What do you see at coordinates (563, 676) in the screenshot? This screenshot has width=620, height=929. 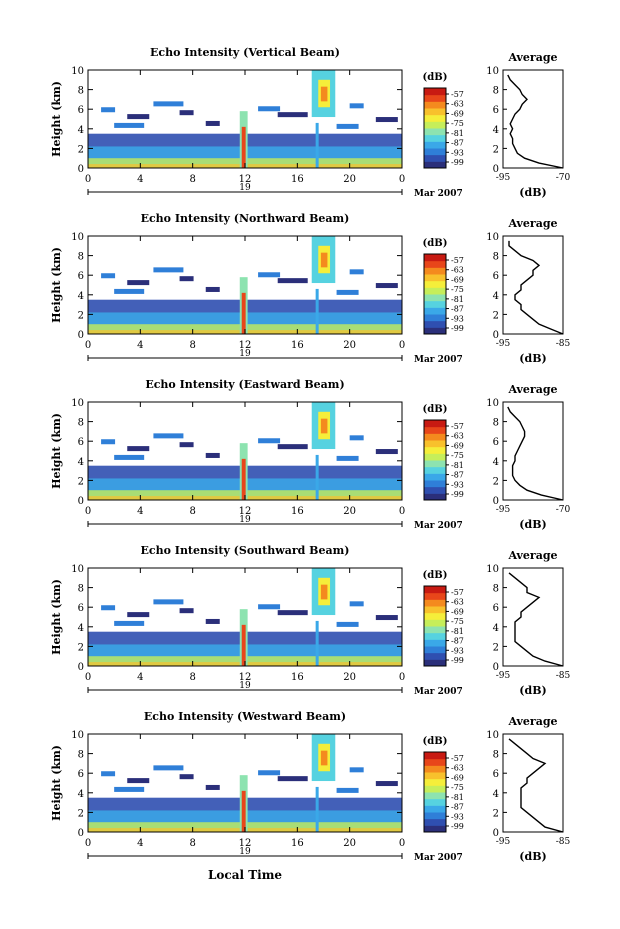 I see `profile-x-tick-label: -85` at bounding box center [563, 676].